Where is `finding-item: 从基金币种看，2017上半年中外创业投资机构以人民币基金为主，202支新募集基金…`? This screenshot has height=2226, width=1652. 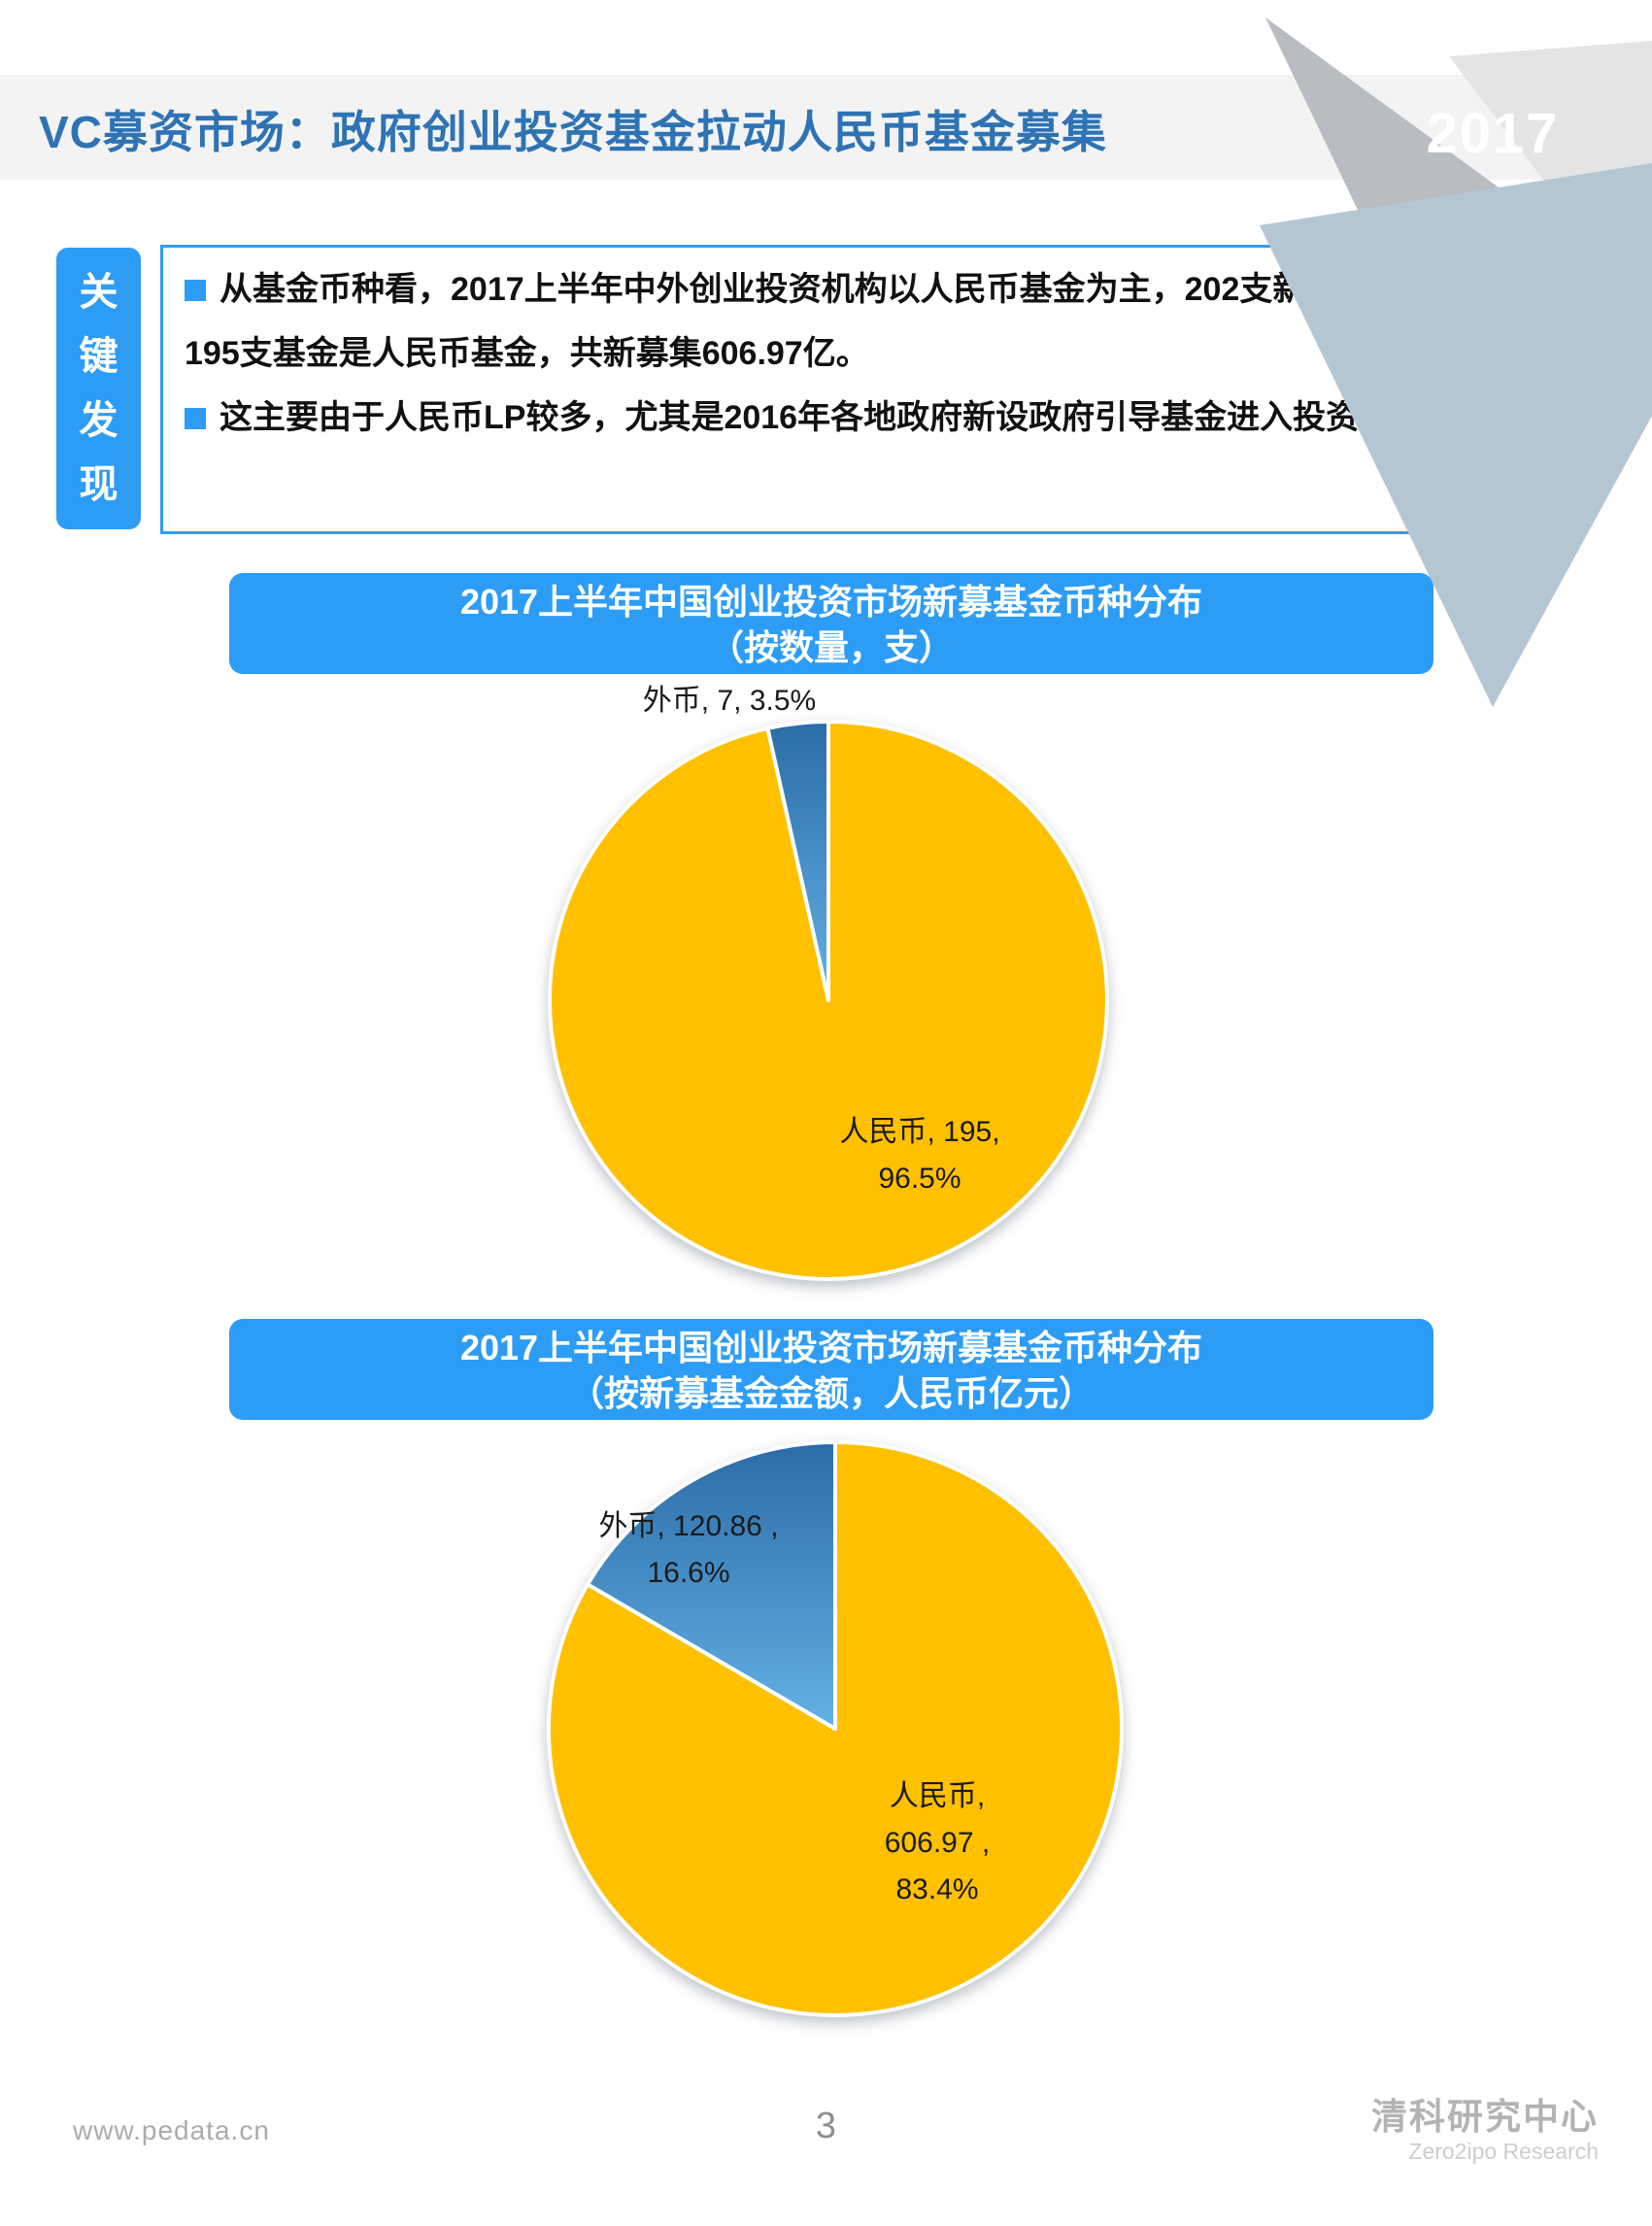 finding-item: 从基金币种看，2017上半年中外创业投资机构以人民币基金为主，202支新募集基金… is located at coordinates (857, 321).